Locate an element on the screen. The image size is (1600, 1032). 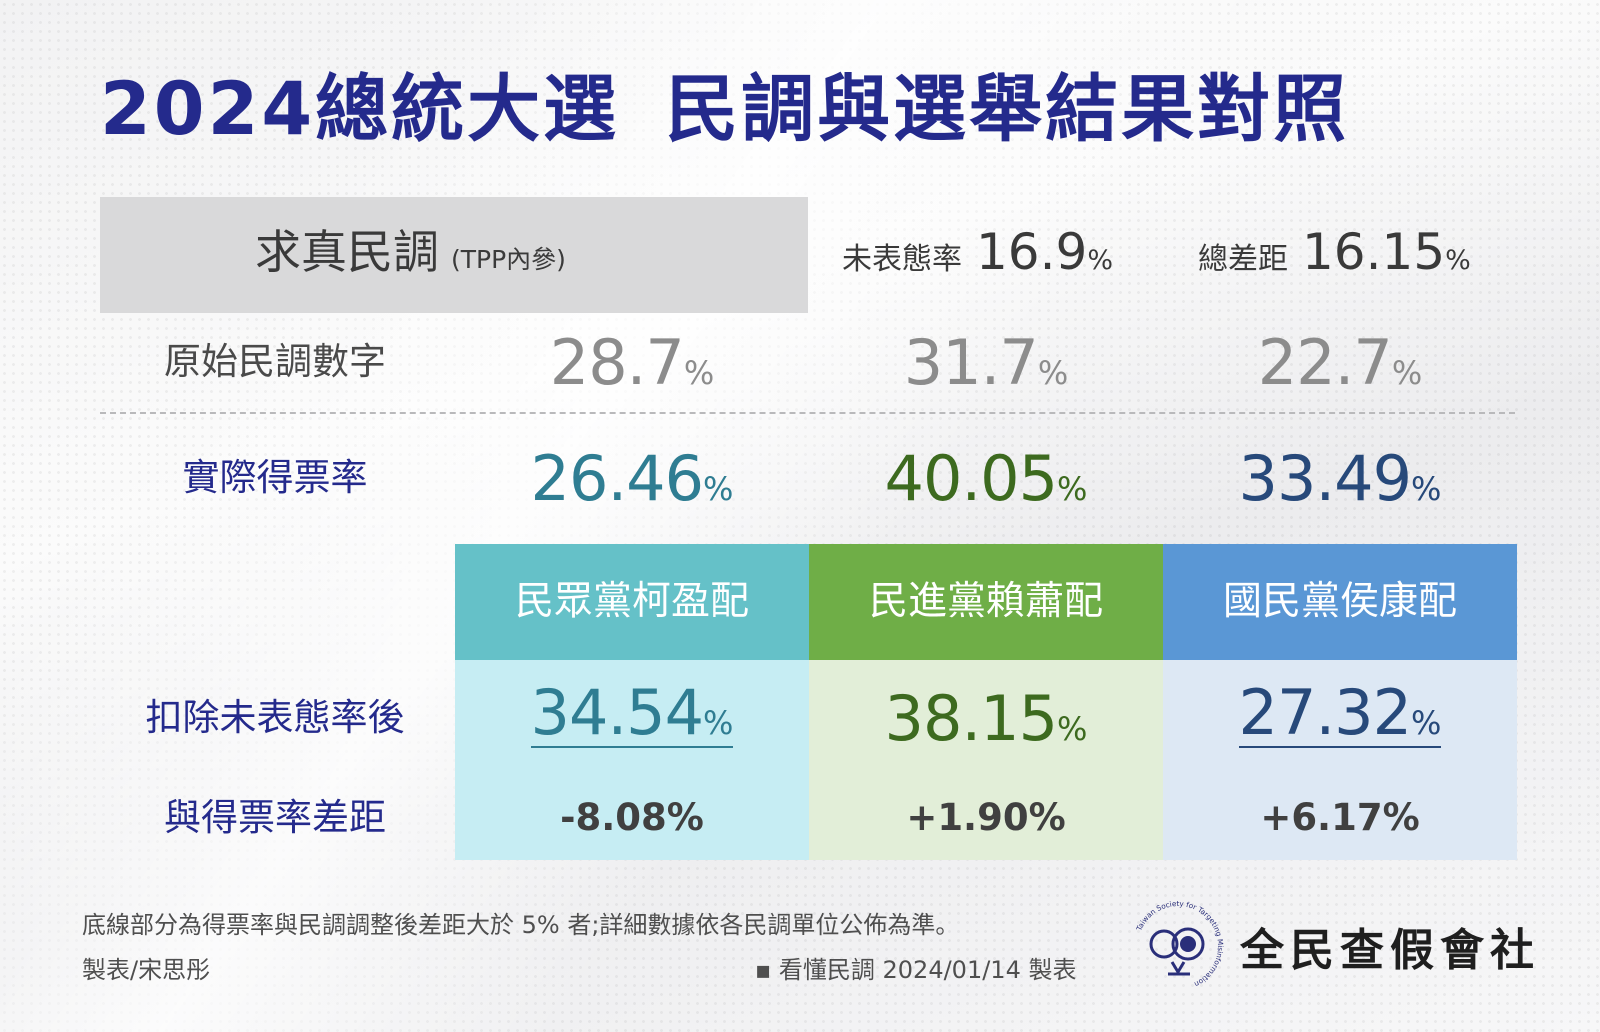
diff-row-label: 與得票率差距 is located at coordinates (275, 817).